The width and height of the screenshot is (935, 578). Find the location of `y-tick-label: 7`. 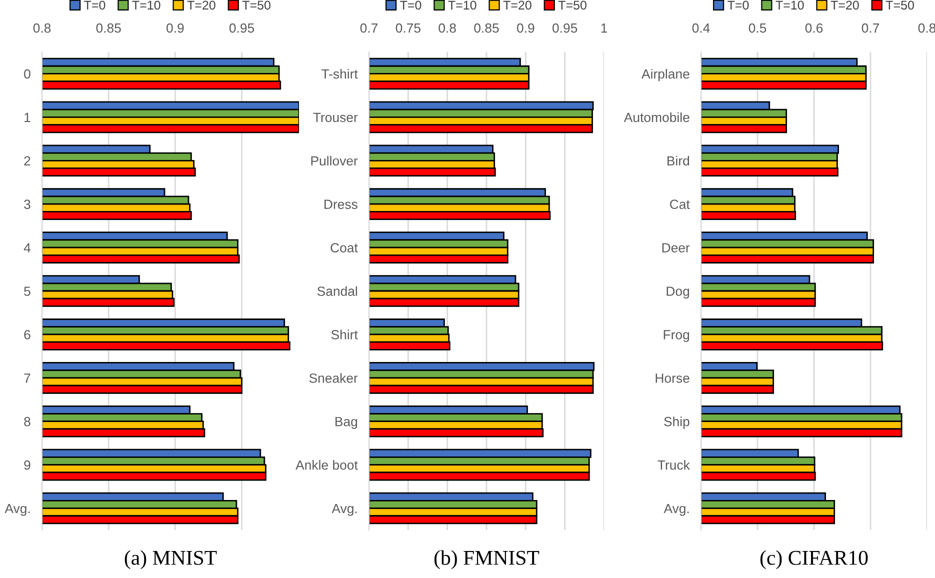

y-tick-label: 7 is located at coordinates (27, 378).